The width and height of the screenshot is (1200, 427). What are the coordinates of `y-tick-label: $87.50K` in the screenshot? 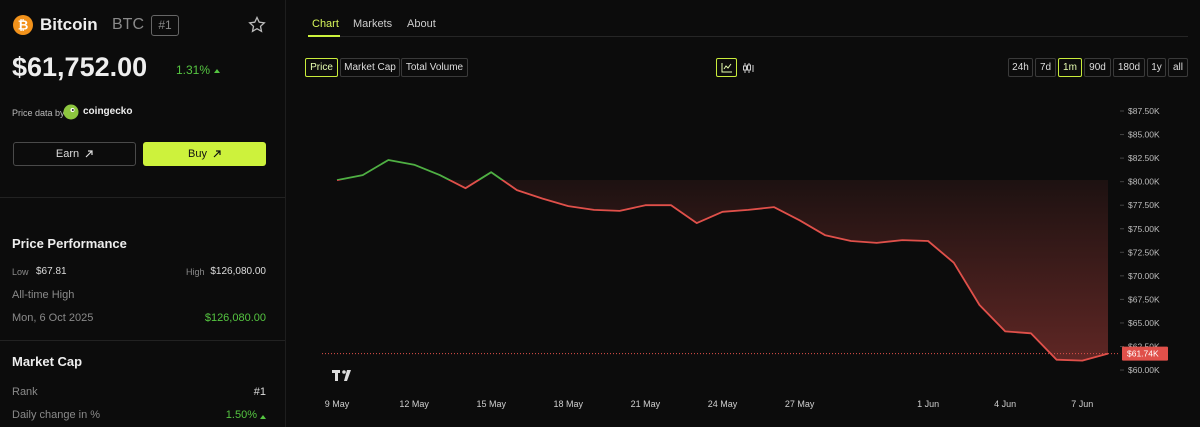 It's located at (1144, 111).